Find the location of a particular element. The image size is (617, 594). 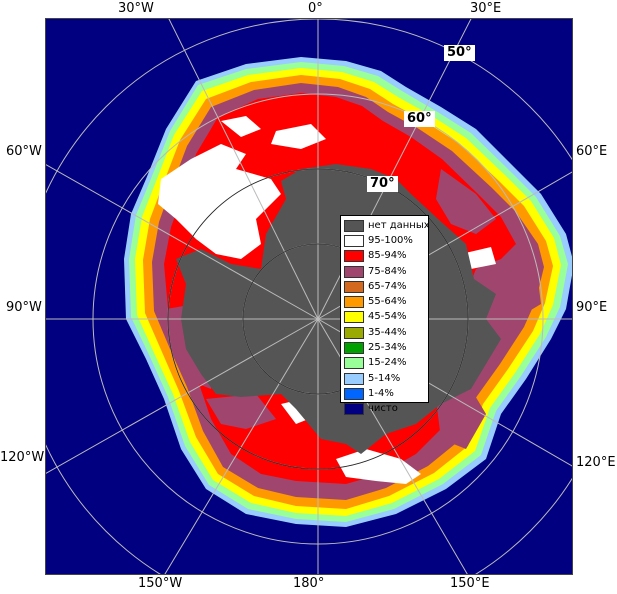

lon-label-150e: 150°E is located at coordinates (470, 583).